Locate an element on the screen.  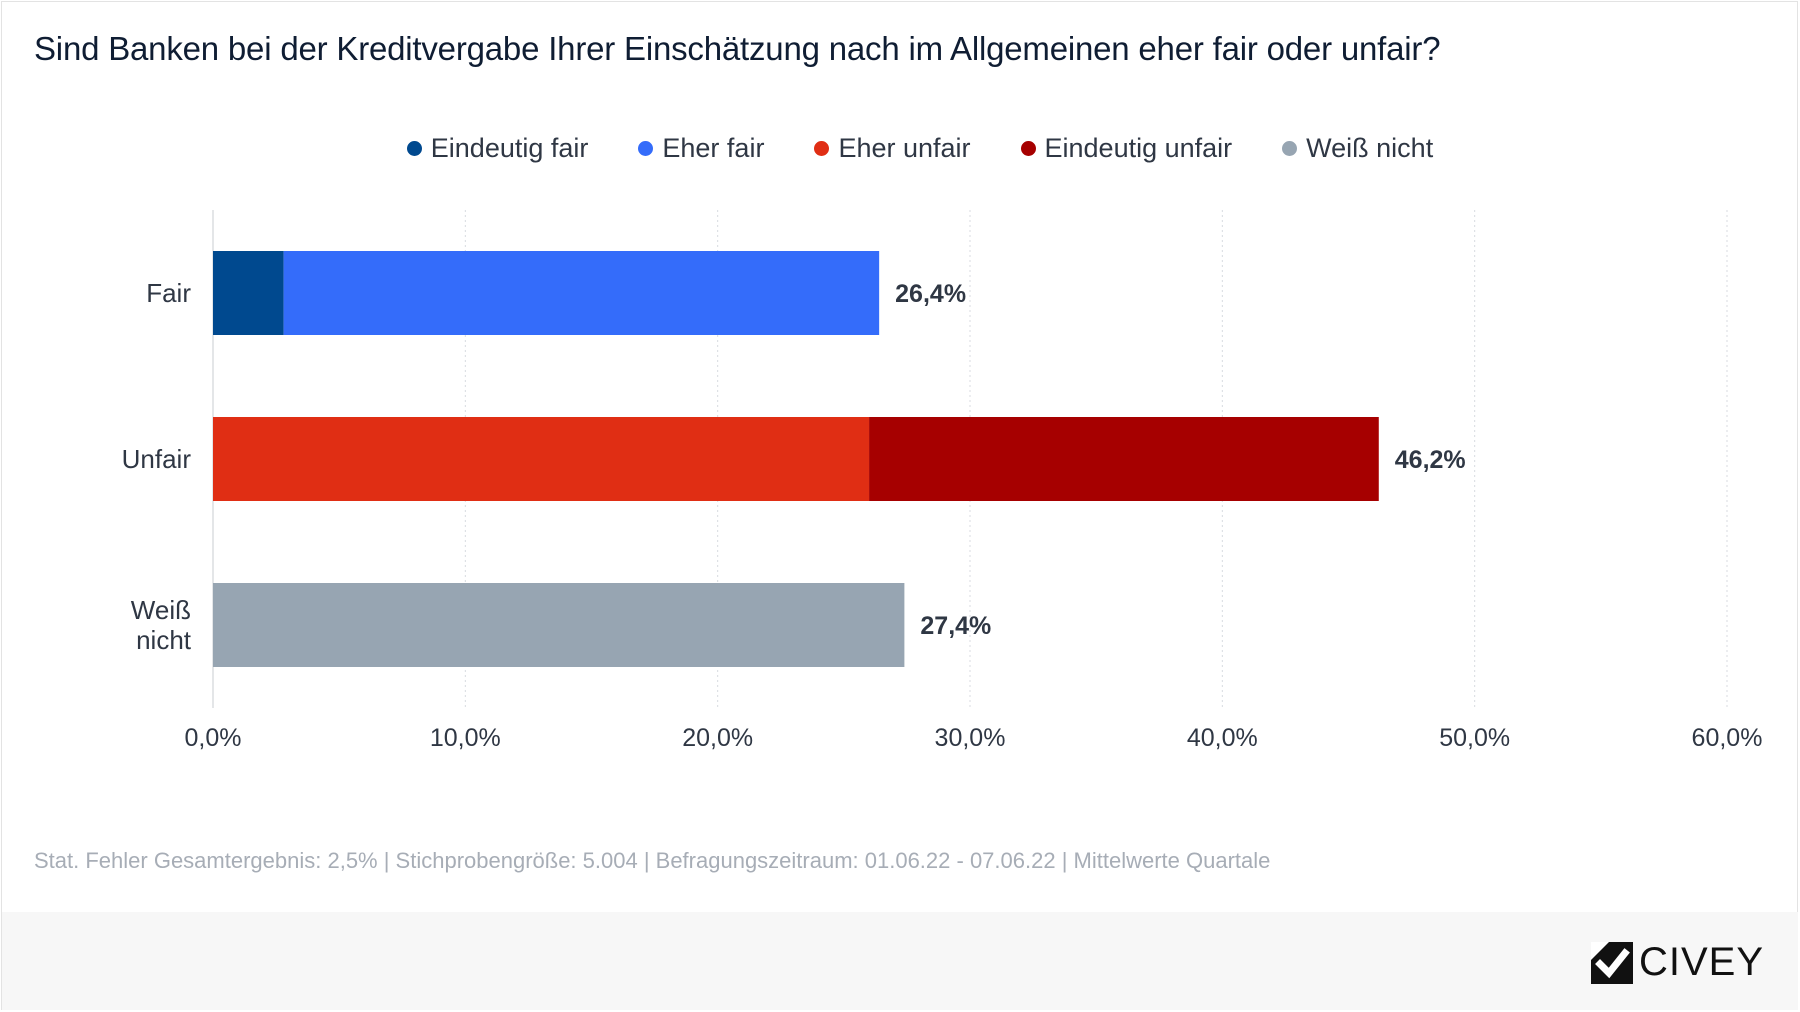
footer-band is located at coordinates (900, 961).